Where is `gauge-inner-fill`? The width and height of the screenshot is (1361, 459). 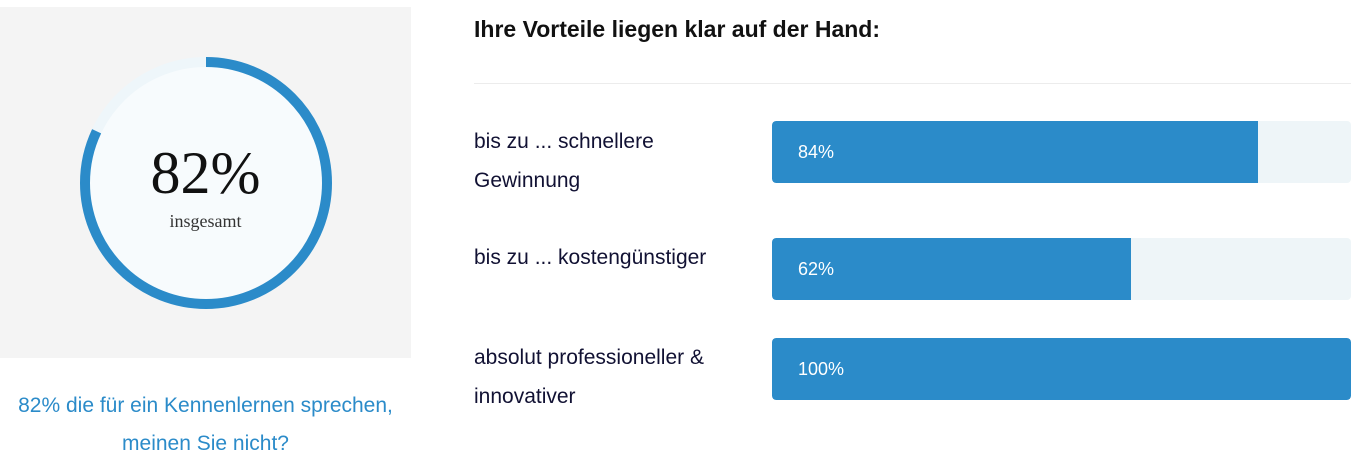 gauge-inner-fill is located at coordinates (206, 183).